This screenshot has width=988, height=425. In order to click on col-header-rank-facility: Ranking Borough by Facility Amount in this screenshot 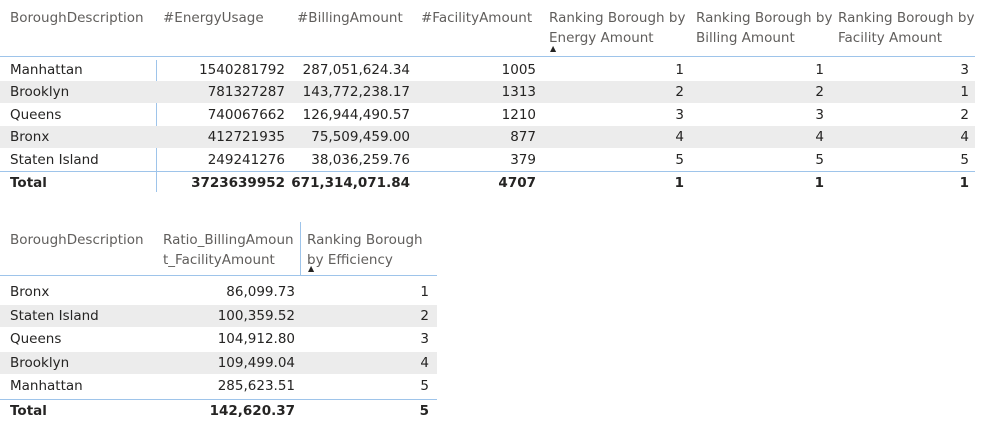, I will do `click(906, 28)`.